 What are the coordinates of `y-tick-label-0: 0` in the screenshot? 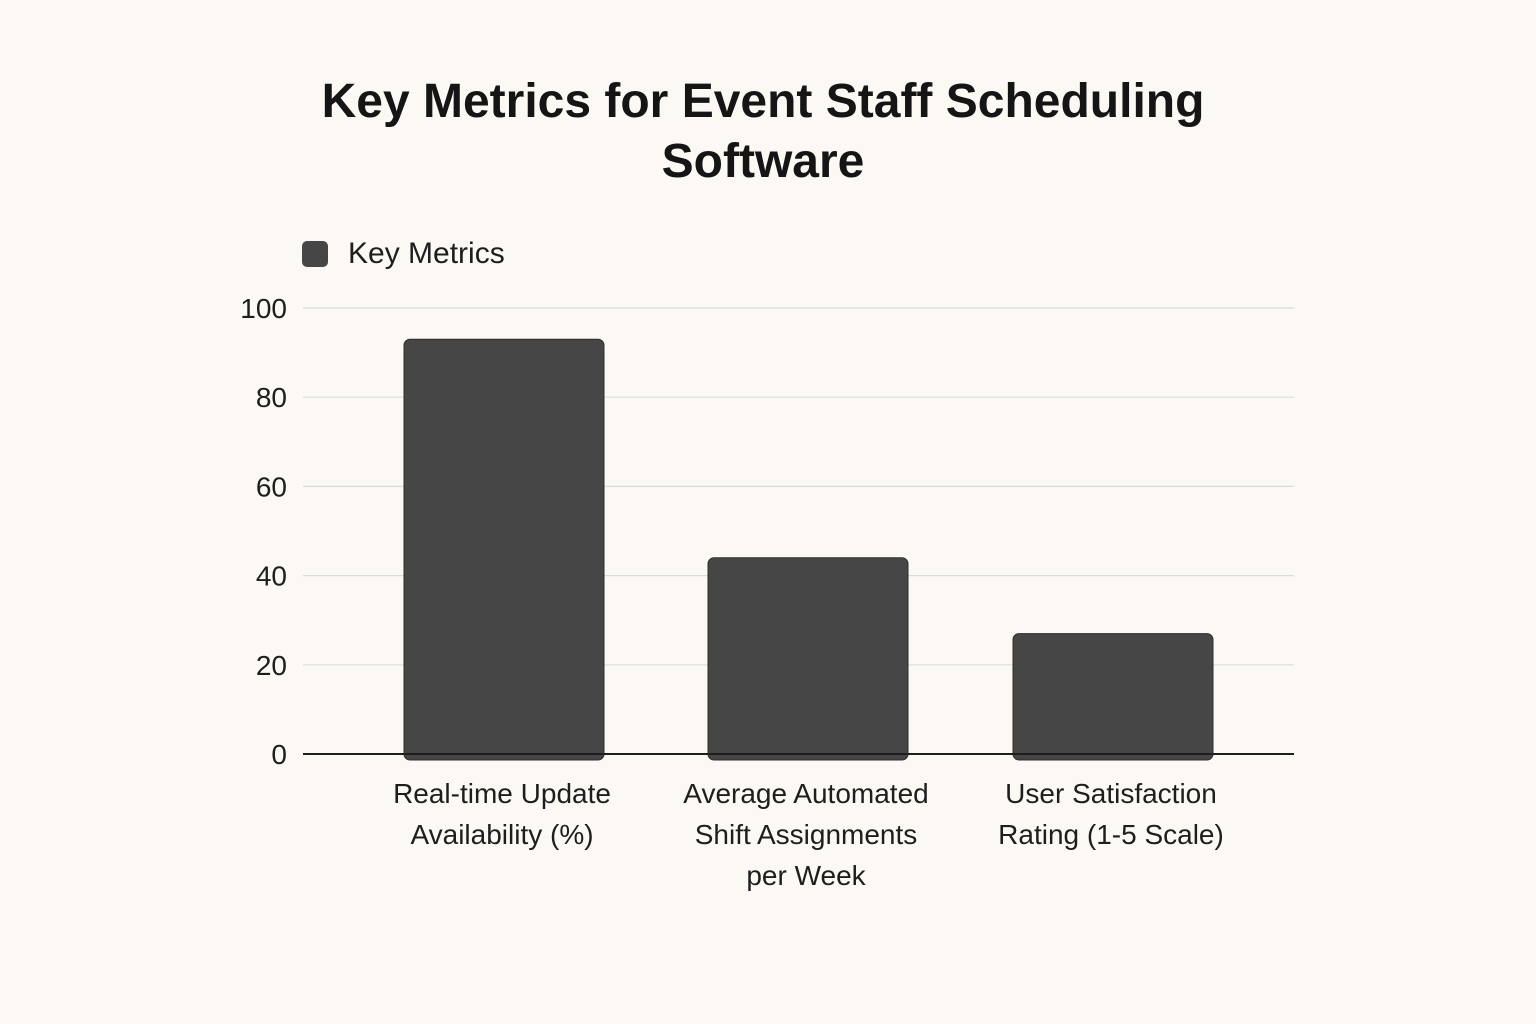 It's located at (279, 754).